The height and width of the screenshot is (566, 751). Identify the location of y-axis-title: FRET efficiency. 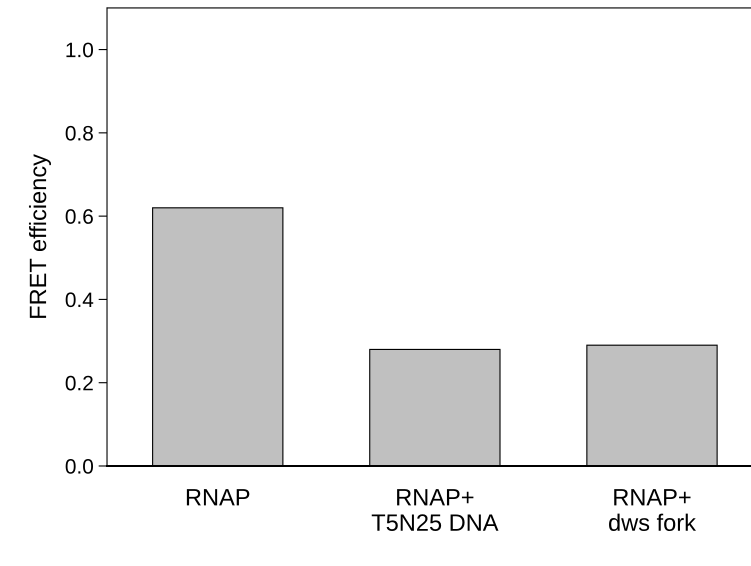
(39, 236).